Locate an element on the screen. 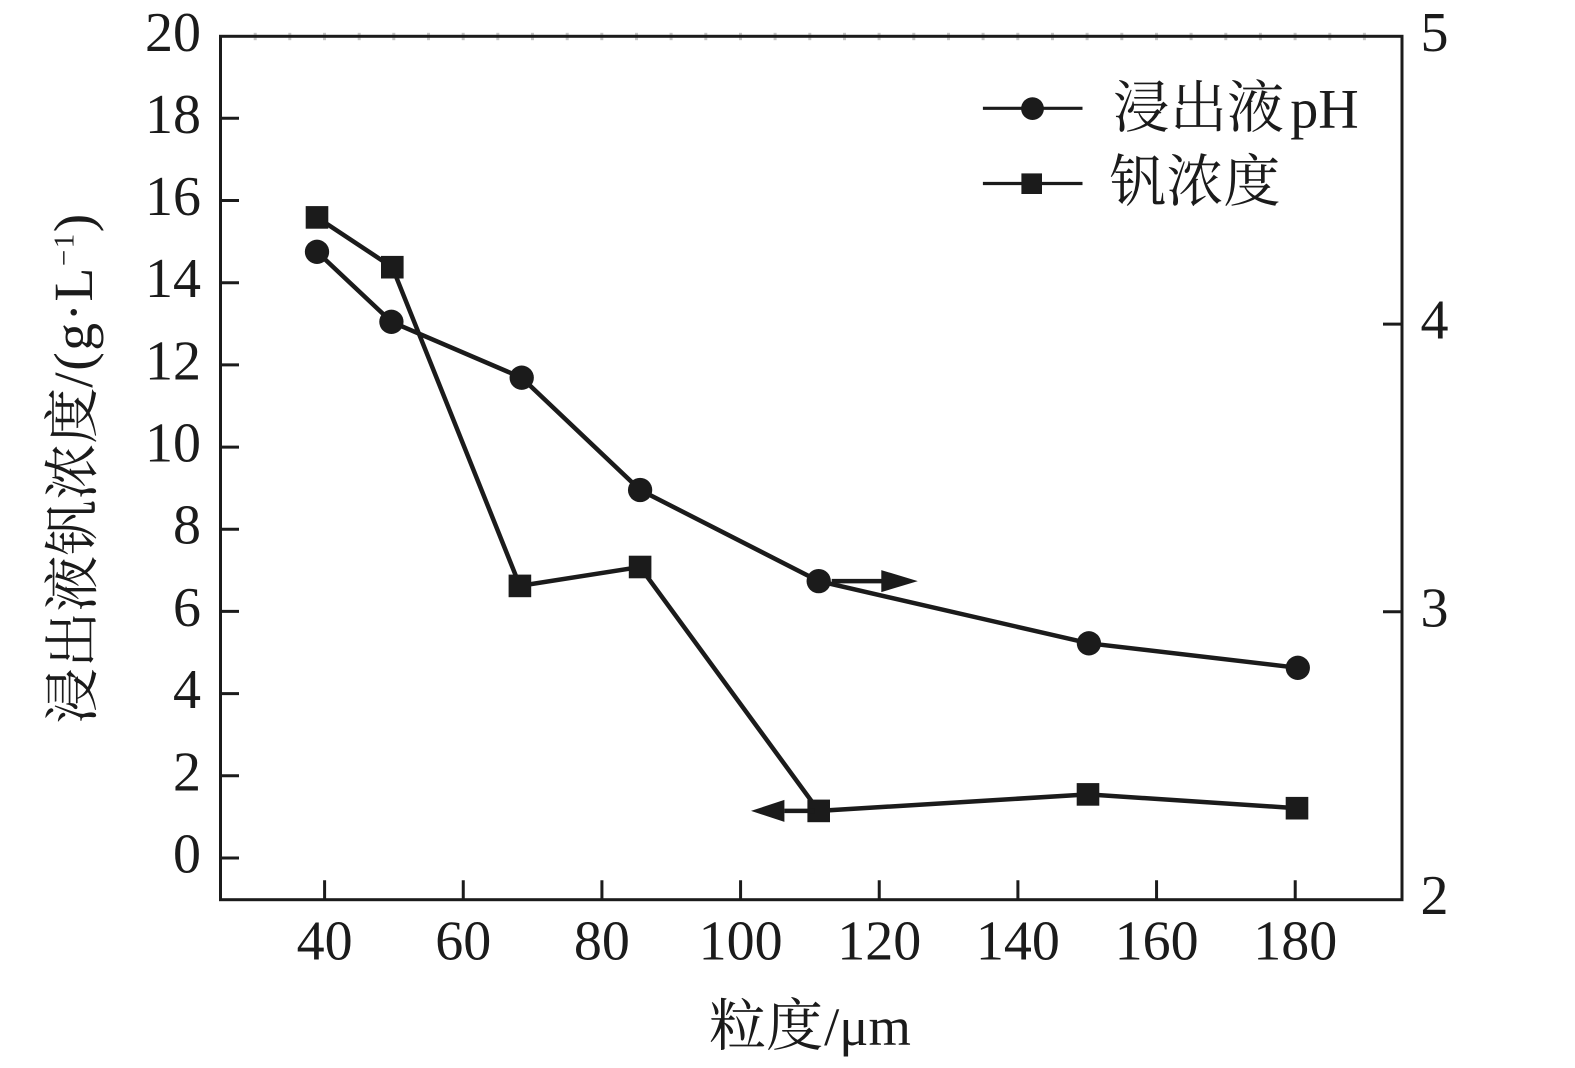 Image resolution: width=1575 pixels, height=1068 pixels. svg-text: 6 is located at coordinates (187, 608).